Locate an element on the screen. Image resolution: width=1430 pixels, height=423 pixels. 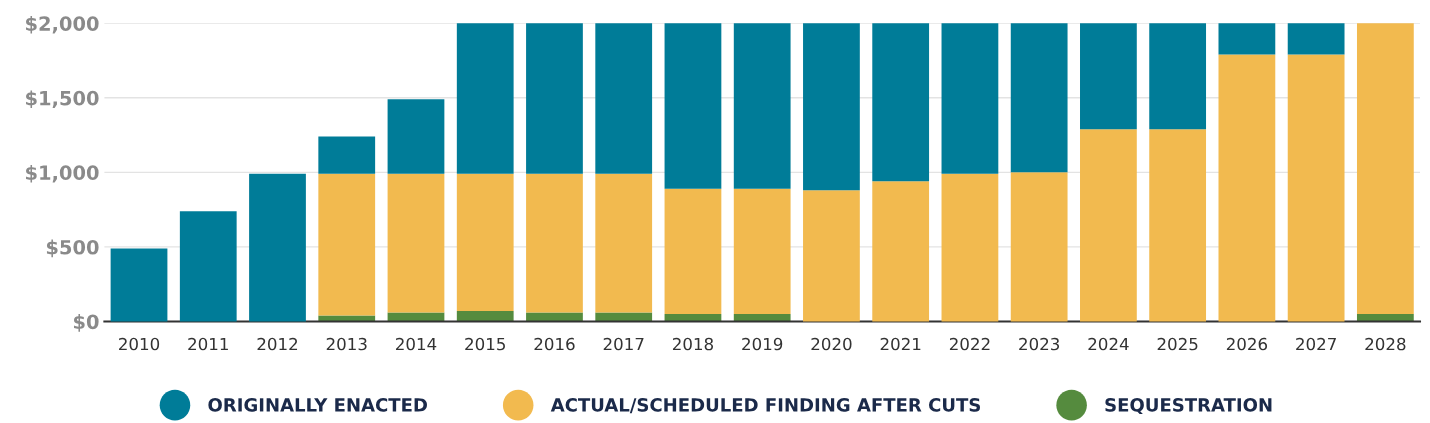
y-tick-label: $0 is located at coordinates (86, 323).